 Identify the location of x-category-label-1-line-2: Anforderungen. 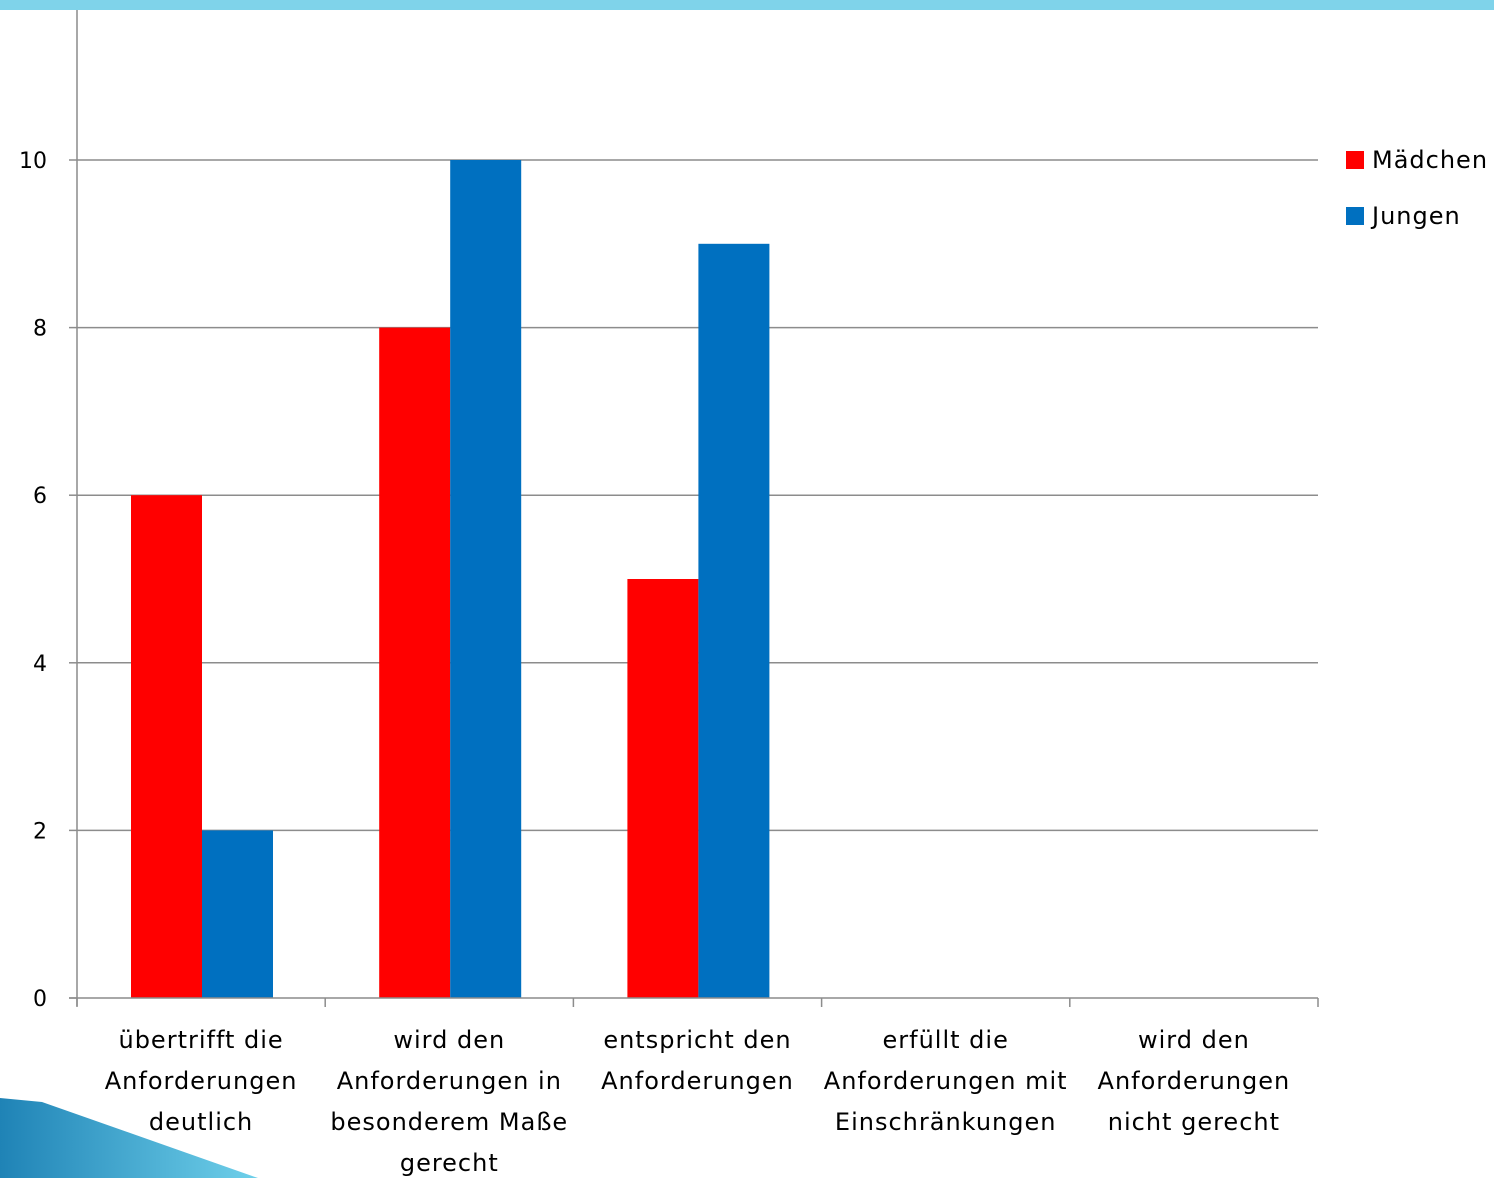
(201, 1081).